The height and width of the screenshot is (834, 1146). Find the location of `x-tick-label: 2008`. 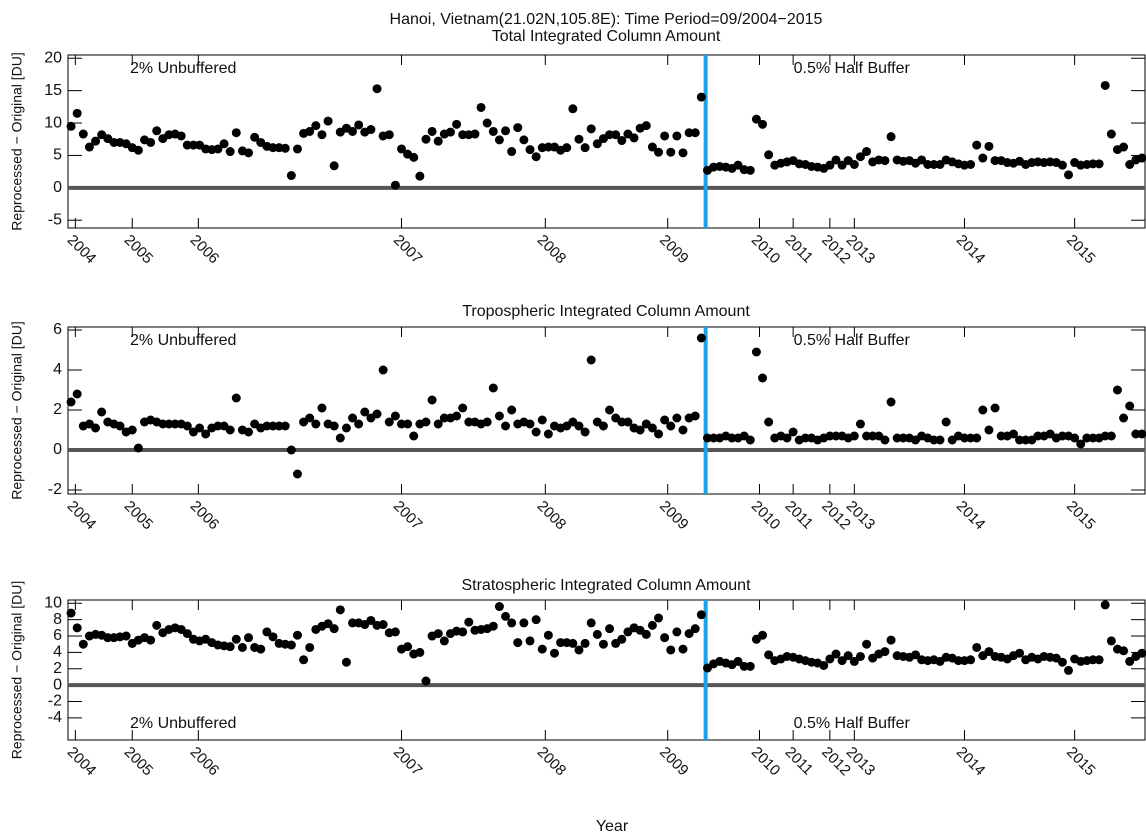

x-tick-label: 2008 is located at coordinates (552, 516).